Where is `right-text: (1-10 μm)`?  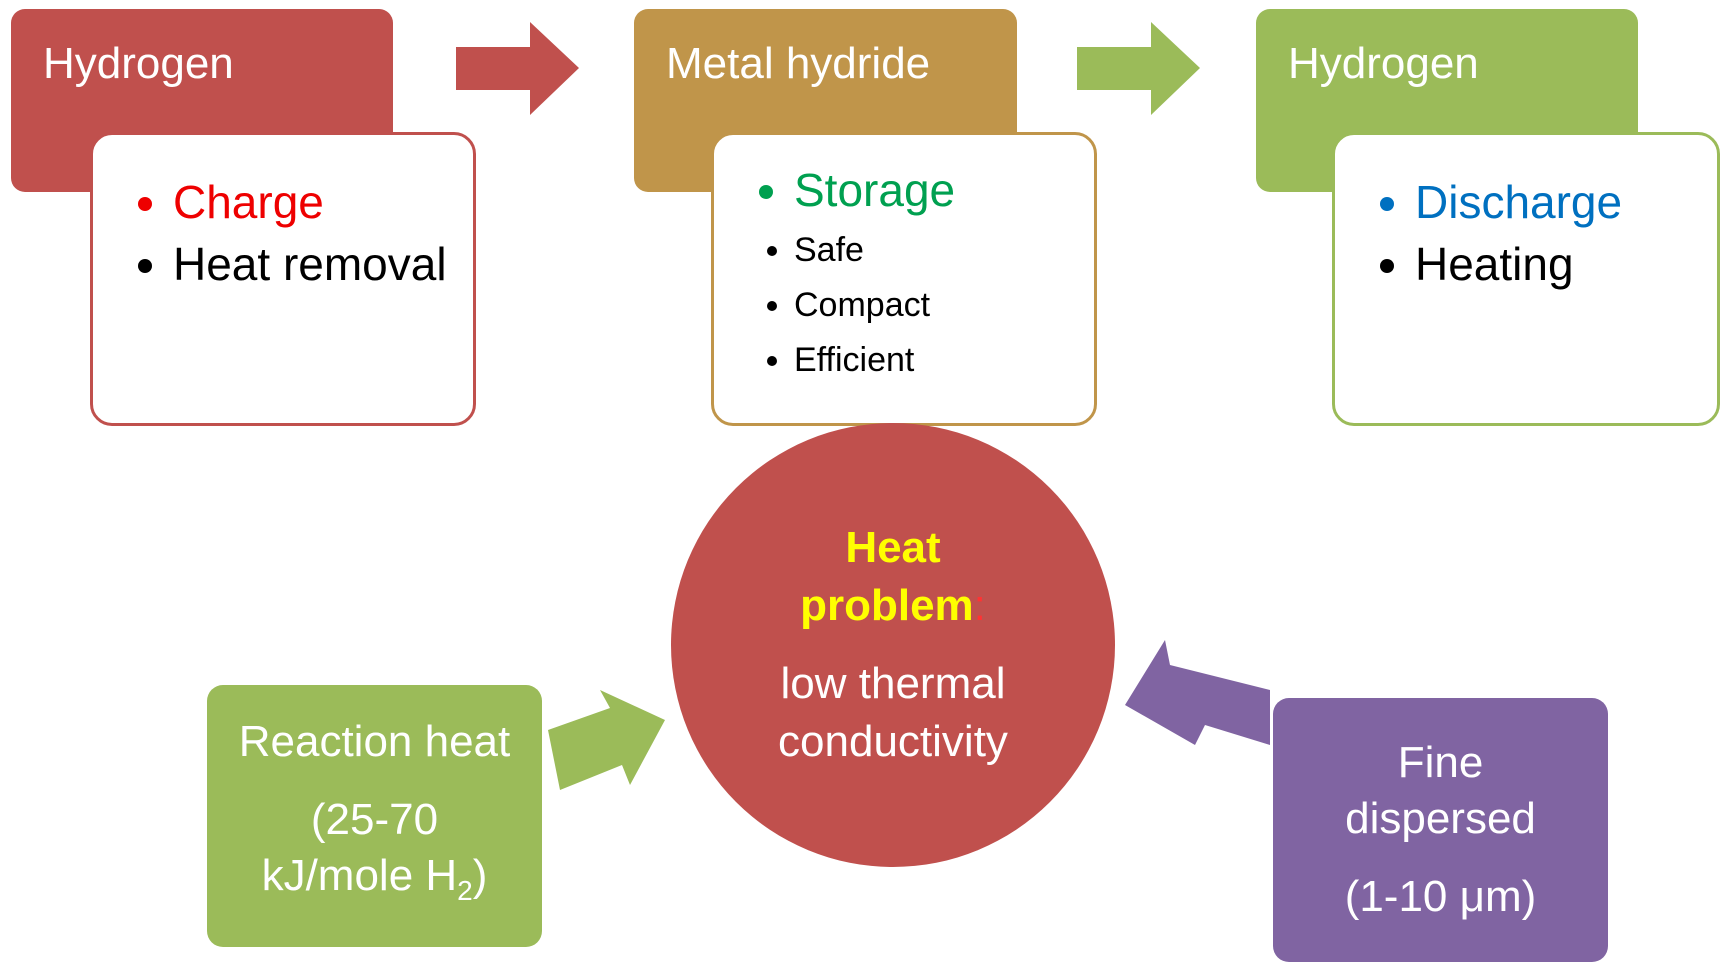
right-text: (1-10 μm) is located at coordinates (1440, 896).